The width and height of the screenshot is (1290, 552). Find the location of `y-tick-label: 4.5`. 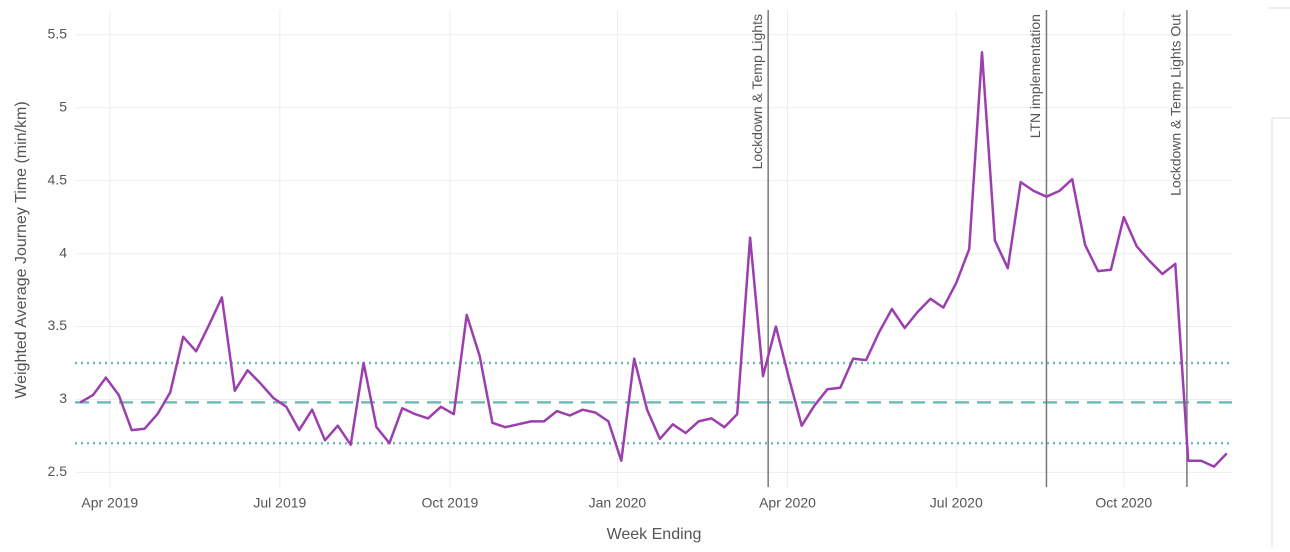

y-tick-label: 4.5 is located at coordinates (58, 179).